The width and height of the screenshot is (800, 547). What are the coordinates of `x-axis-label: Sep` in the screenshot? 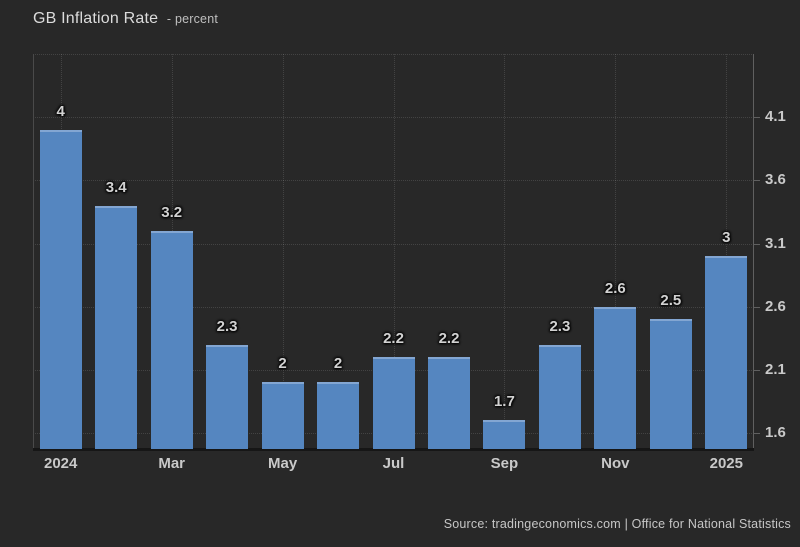 It's located at (504, 463).